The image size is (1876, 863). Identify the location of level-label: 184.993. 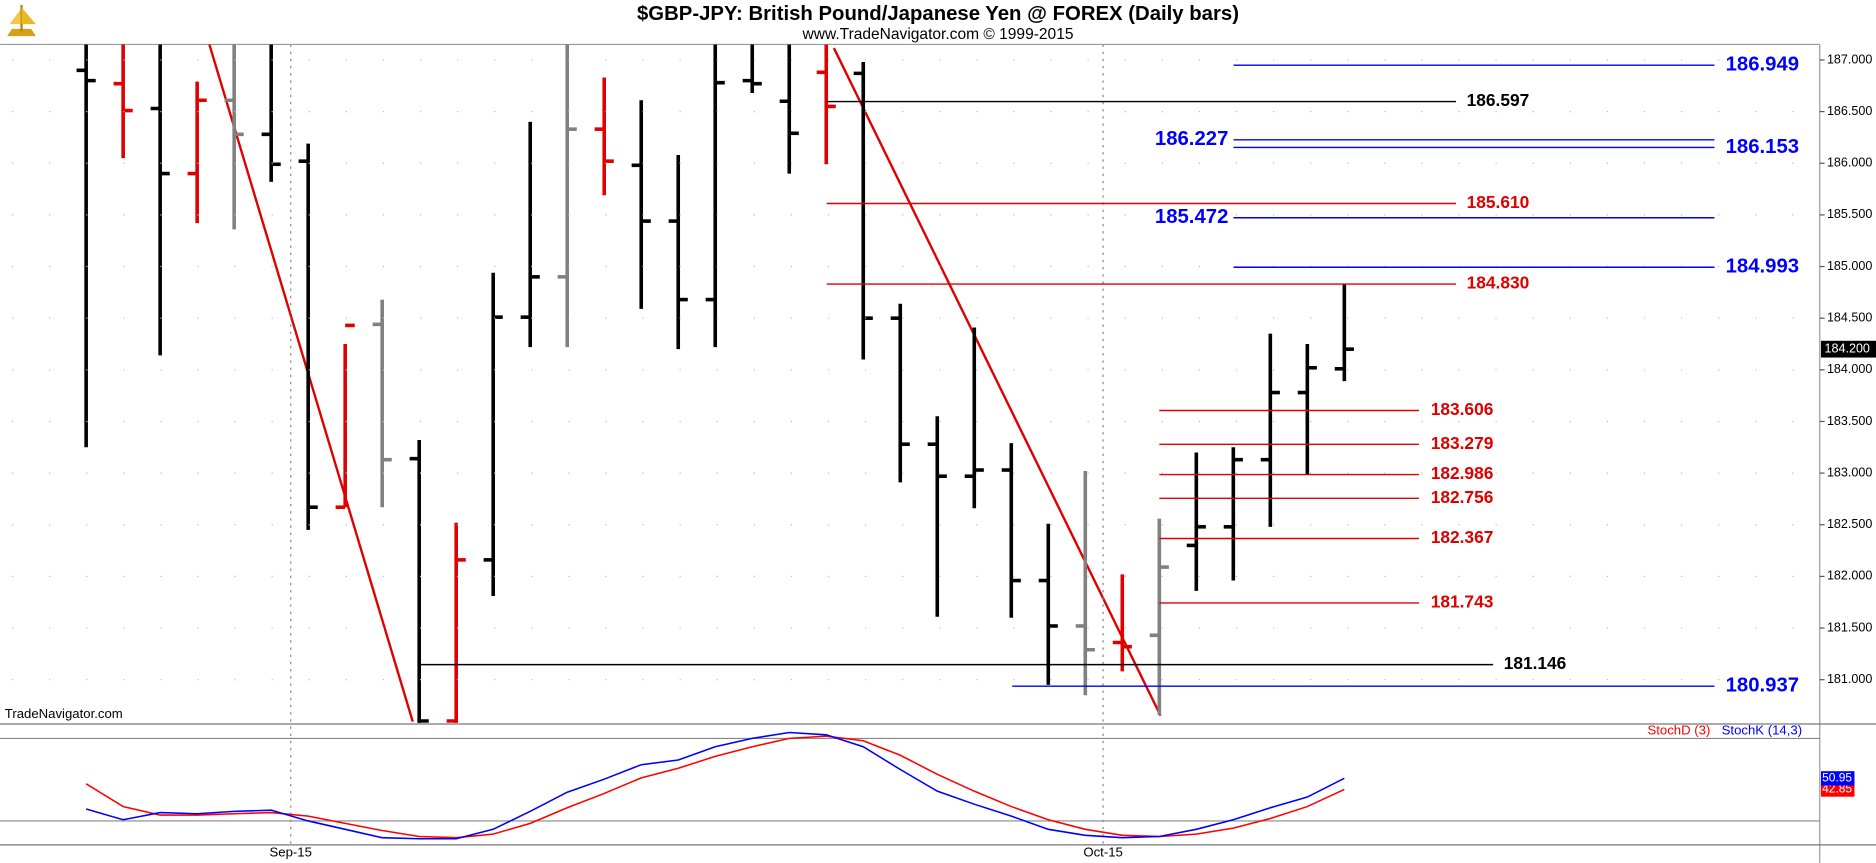
(1762, 267).